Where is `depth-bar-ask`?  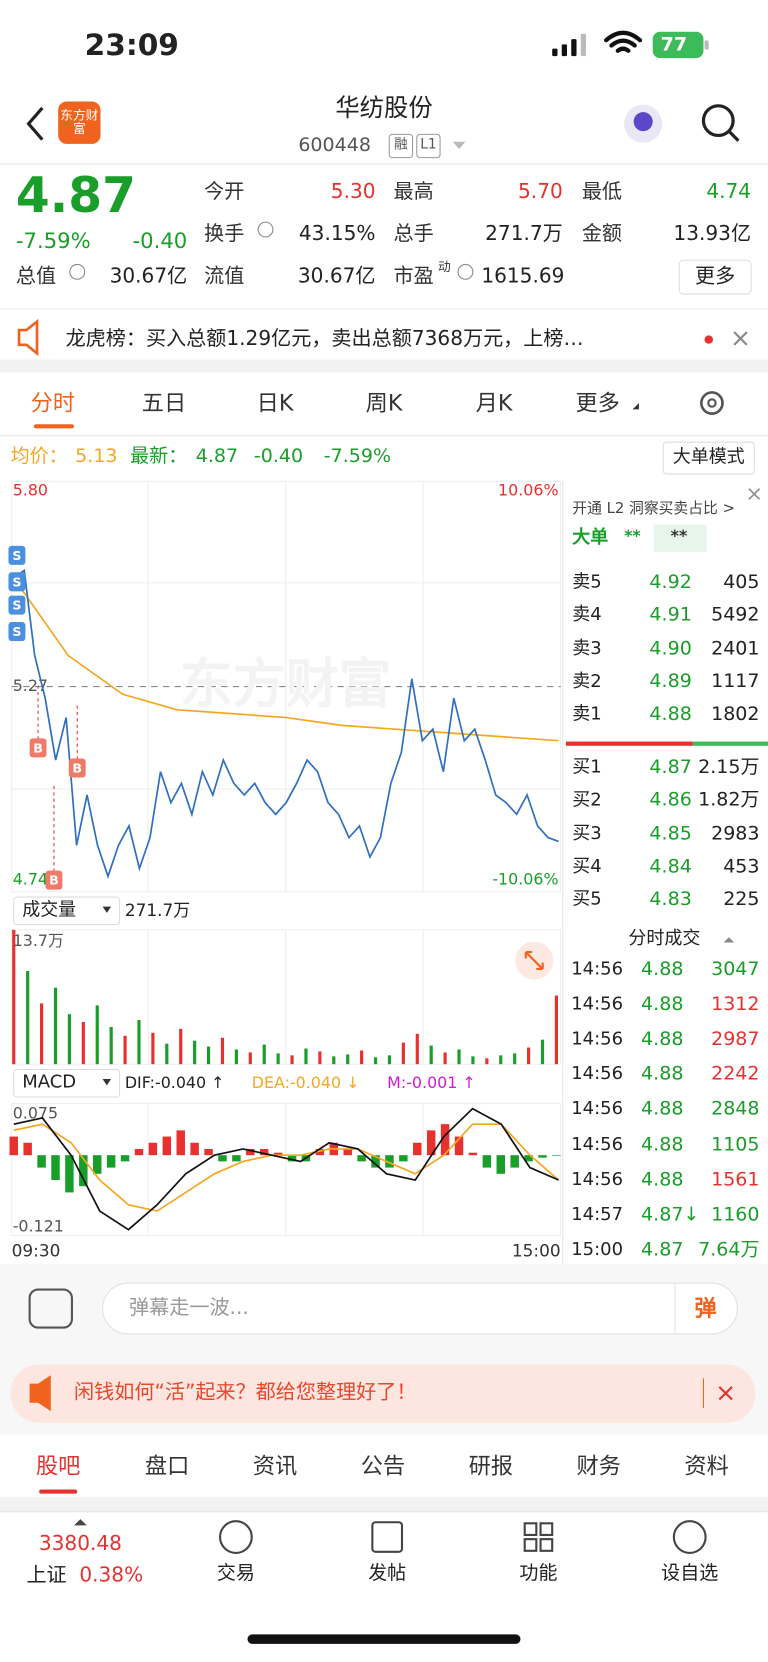 depth-bar-ask is located at coordinates (629, 743).